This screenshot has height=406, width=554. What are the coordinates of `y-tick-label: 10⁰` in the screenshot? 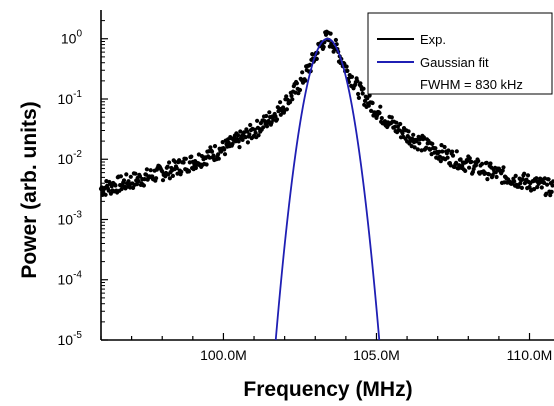 It's located at (72, 38).